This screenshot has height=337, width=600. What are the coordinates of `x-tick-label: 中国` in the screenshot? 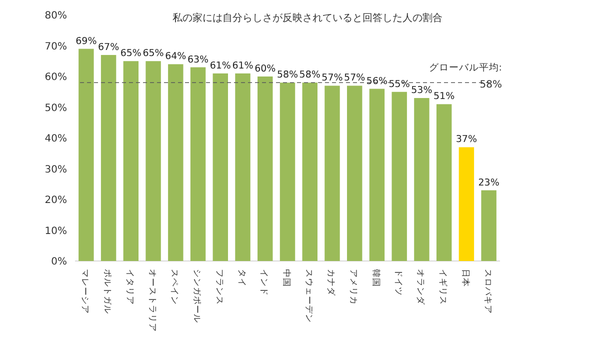 It's located at (286, 278).